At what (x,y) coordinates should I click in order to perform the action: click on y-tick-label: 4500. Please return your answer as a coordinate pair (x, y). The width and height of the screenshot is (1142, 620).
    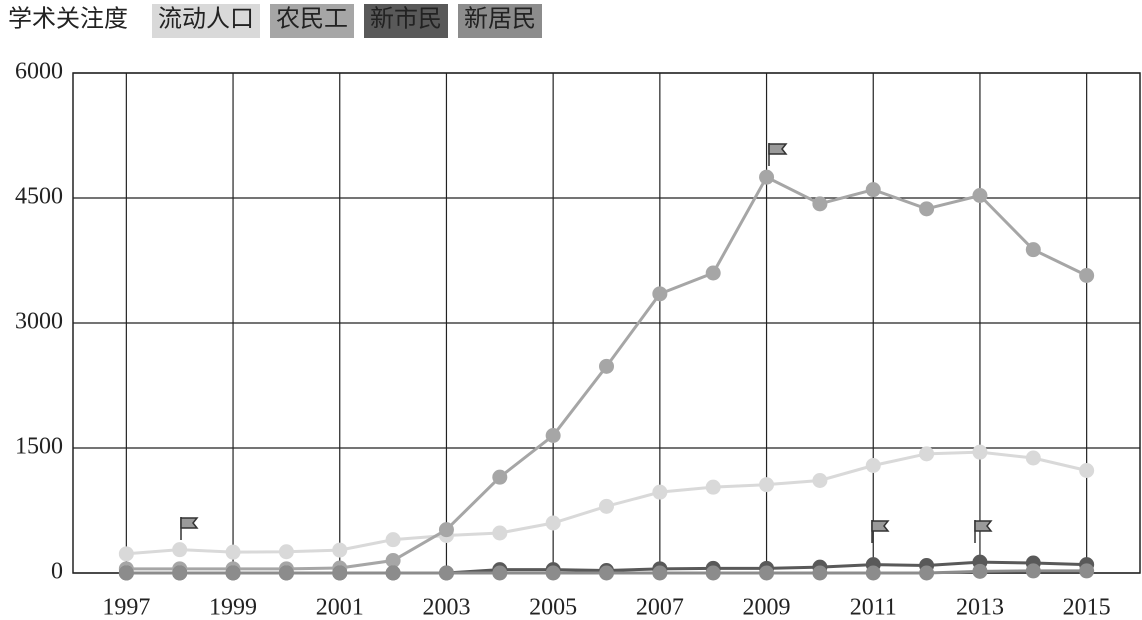
    Looking at the image, I should click on (39, 197).